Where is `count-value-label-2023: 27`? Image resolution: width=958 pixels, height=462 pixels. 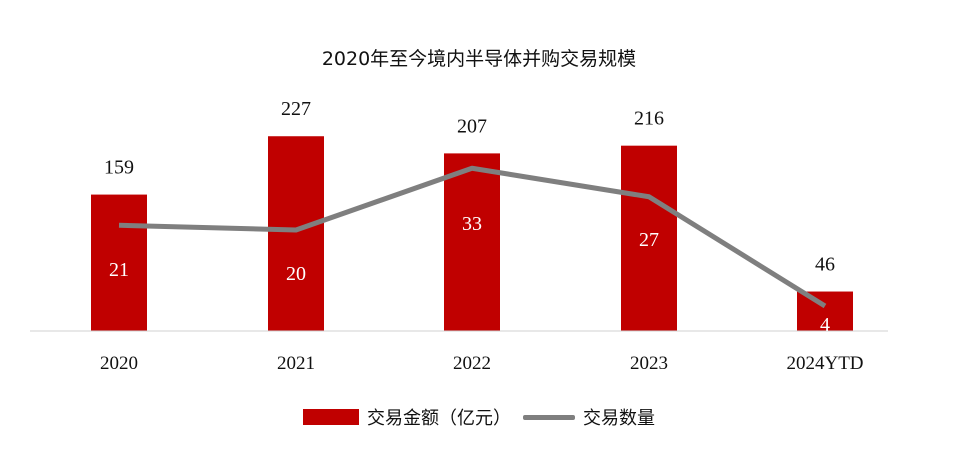 count-value-label-2023: 27 is located at coordinates (649, 240).